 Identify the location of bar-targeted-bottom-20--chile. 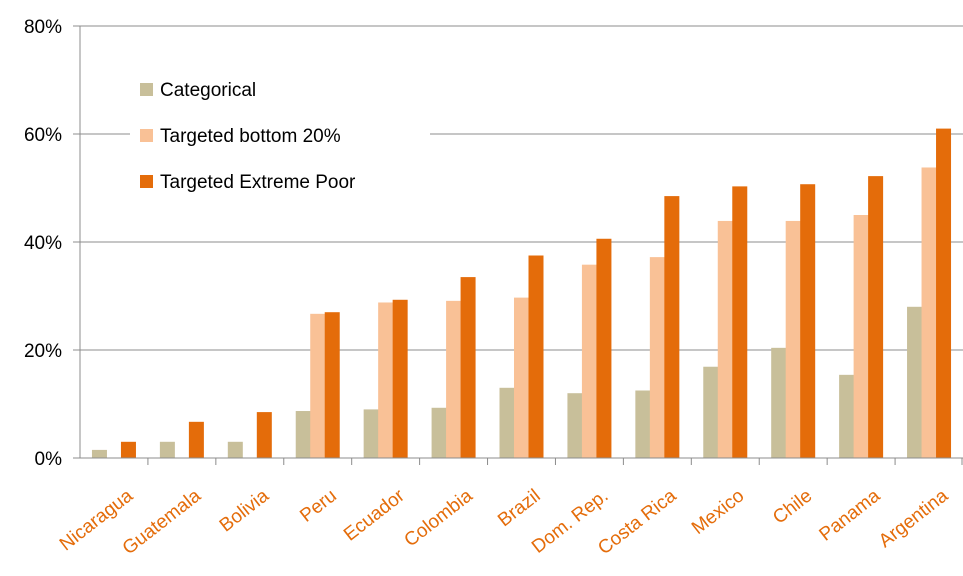
(793, 339).